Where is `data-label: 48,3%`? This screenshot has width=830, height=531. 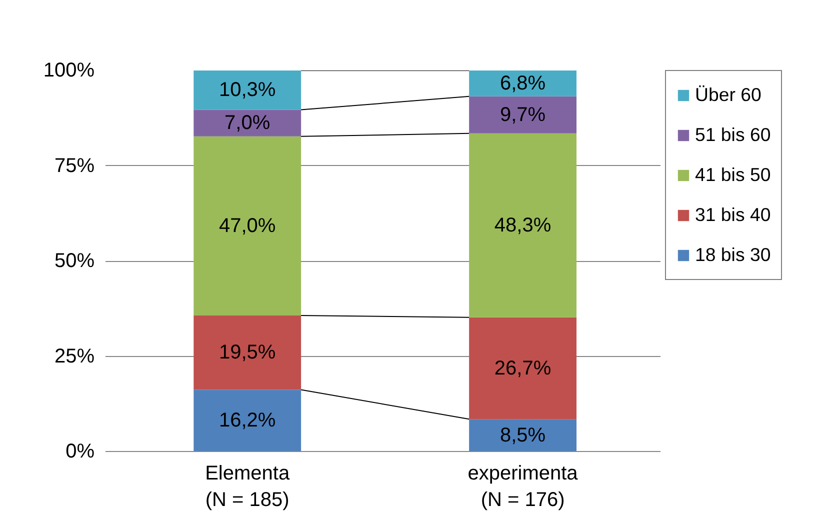
data-label: 48,3% is located at coordinates (523, 225).